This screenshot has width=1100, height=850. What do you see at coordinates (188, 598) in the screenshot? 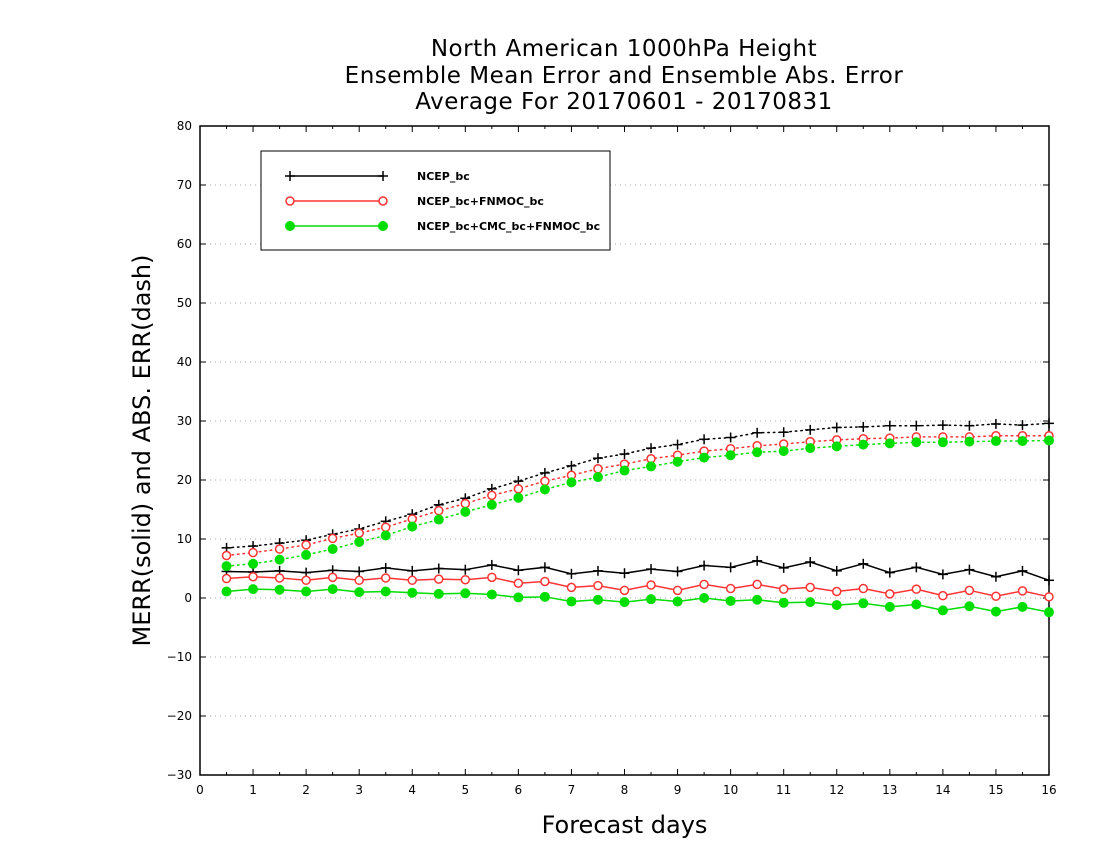
I see `y-tick-label: 0` at bounding box center [188, 598].